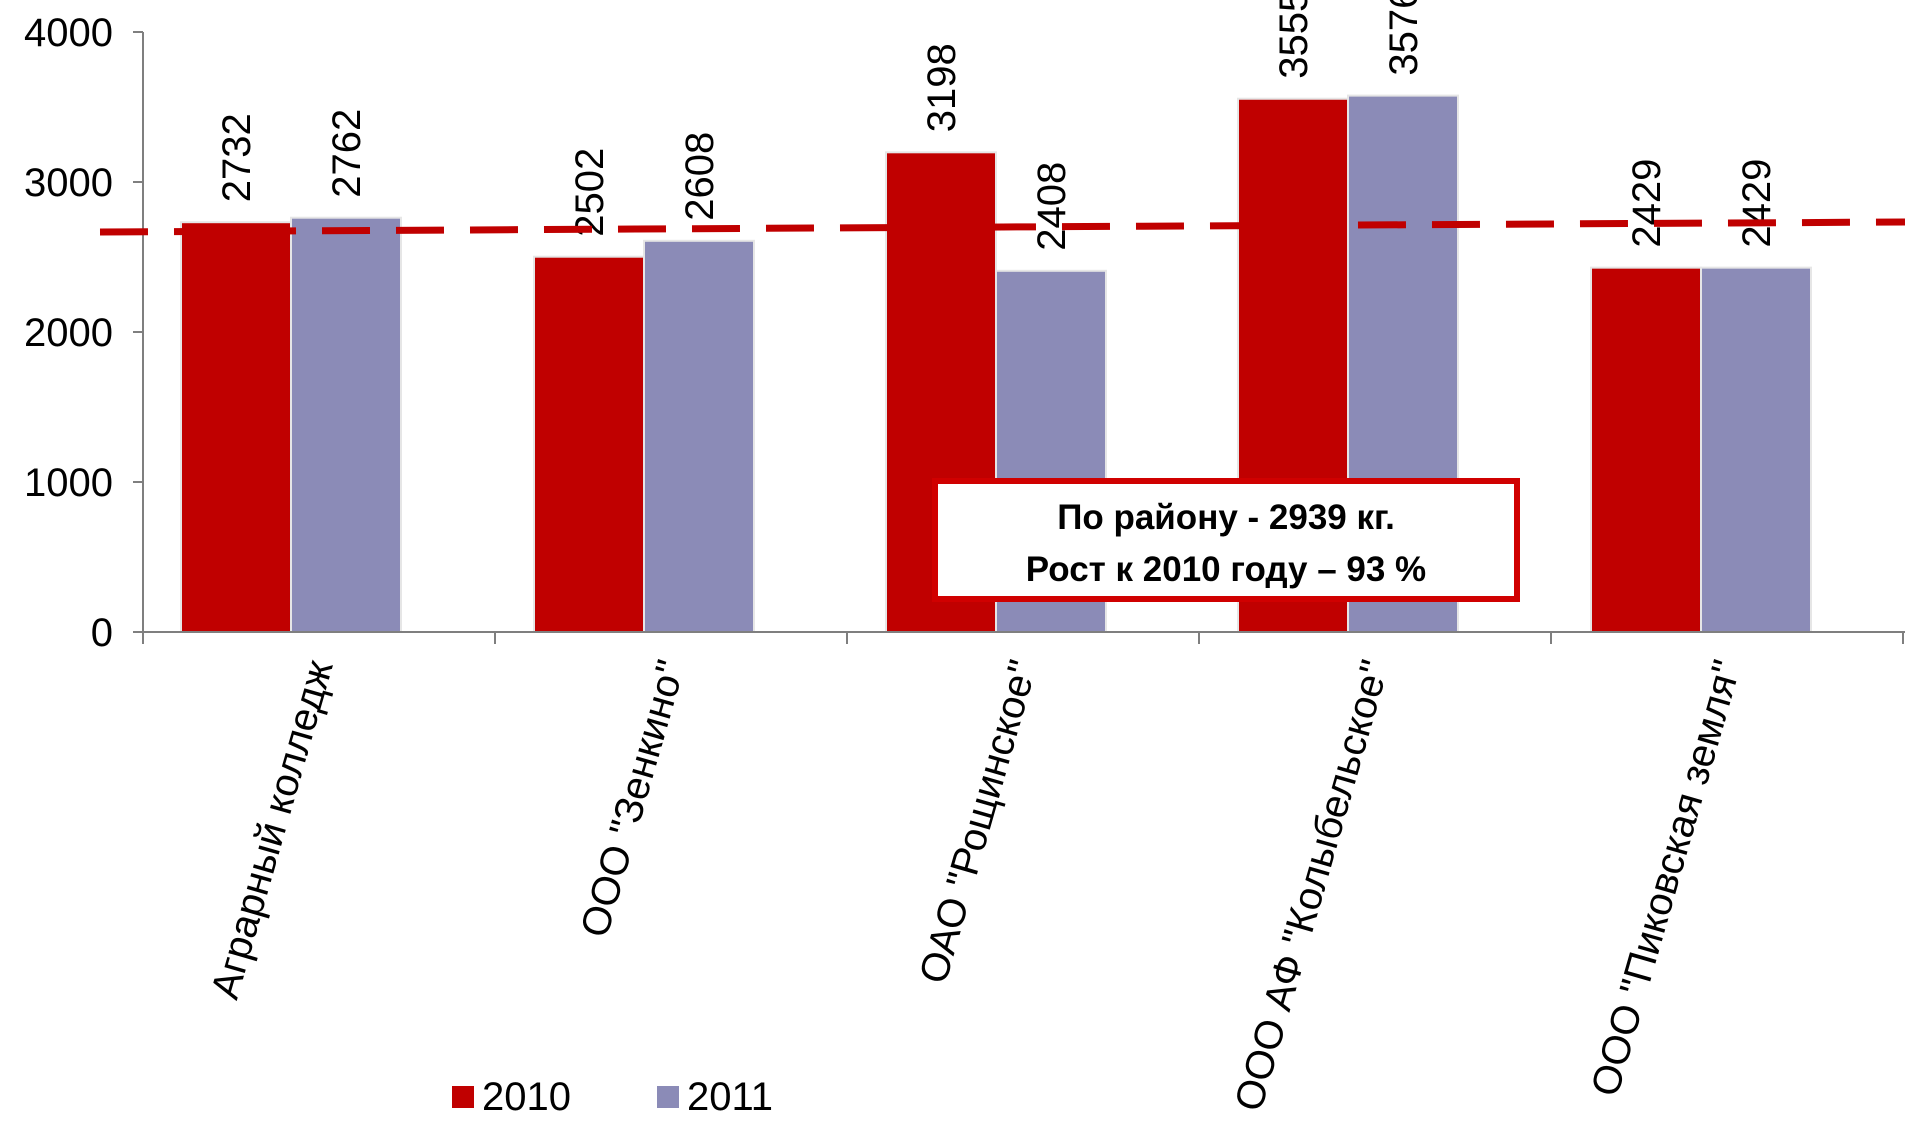  What do you see at coordinates (526, 1097) in the screenshot?
I see `legend-label: 2010` at bounding box center [526, 1097].